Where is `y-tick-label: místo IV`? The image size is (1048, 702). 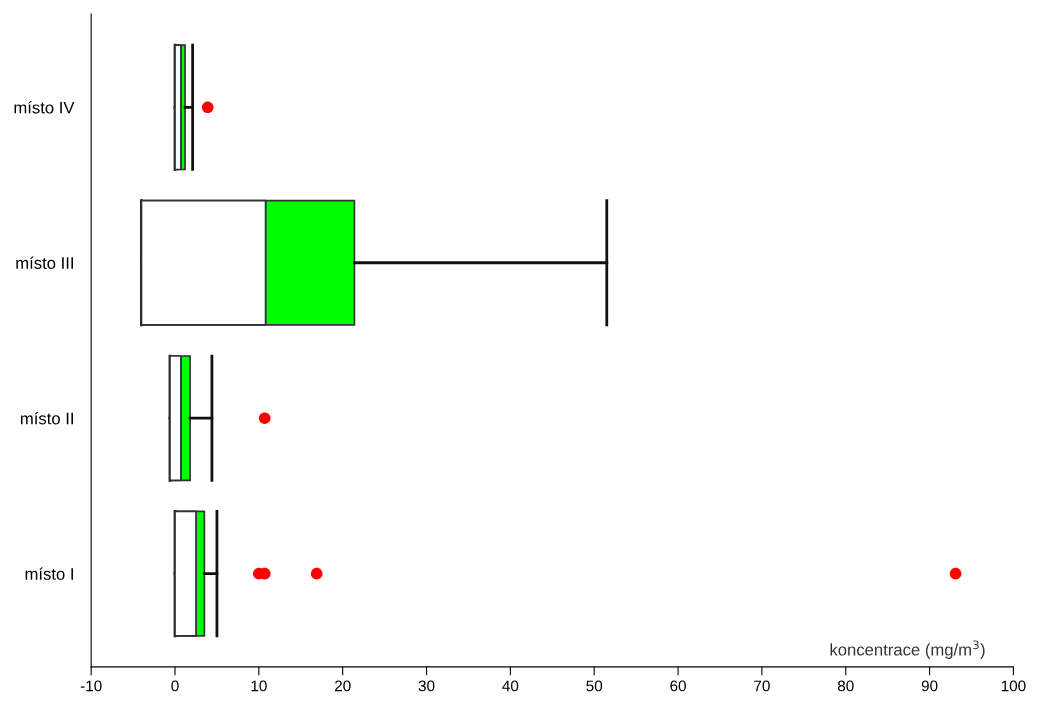
y-tick-label: místo IV is located at coordinates (44, 107).